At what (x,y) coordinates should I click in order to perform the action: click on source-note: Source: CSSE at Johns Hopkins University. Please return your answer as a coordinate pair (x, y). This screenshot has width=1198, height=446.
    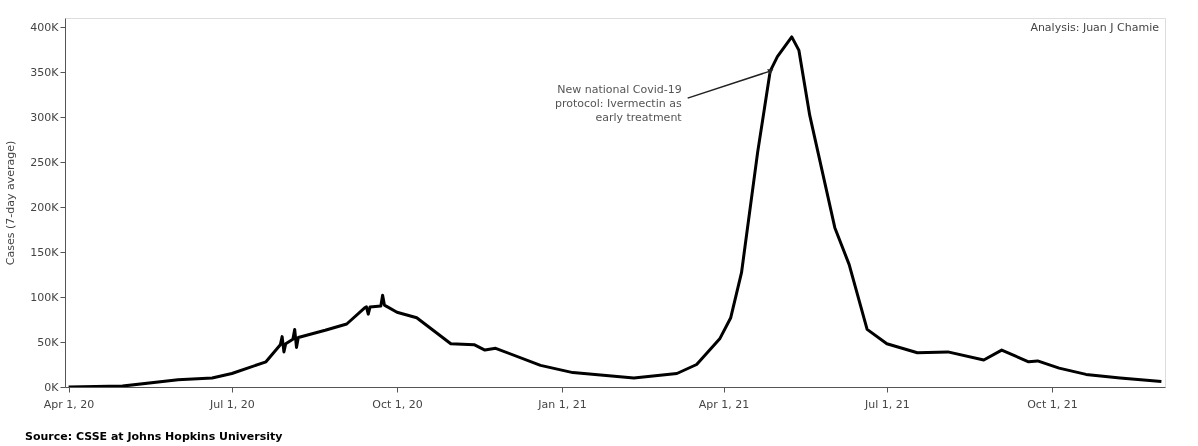
    Looking at the image, I should click on (154, 436).